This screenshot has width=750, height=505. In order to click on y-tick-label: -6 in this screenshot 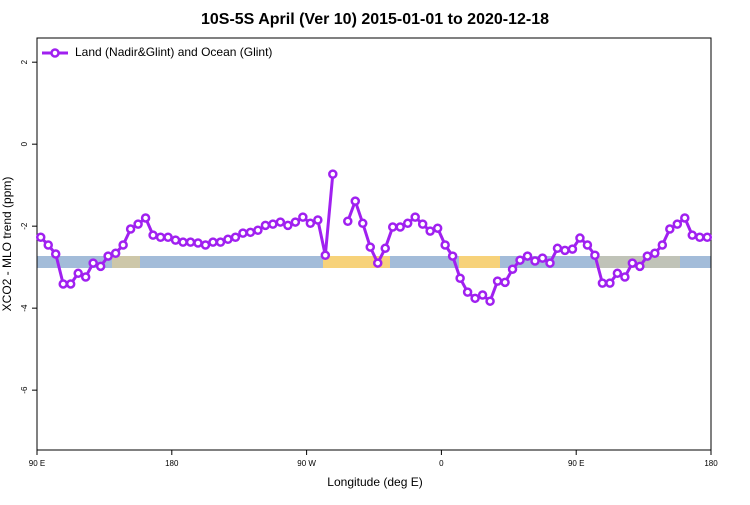, I will do `click(24, 390)`.